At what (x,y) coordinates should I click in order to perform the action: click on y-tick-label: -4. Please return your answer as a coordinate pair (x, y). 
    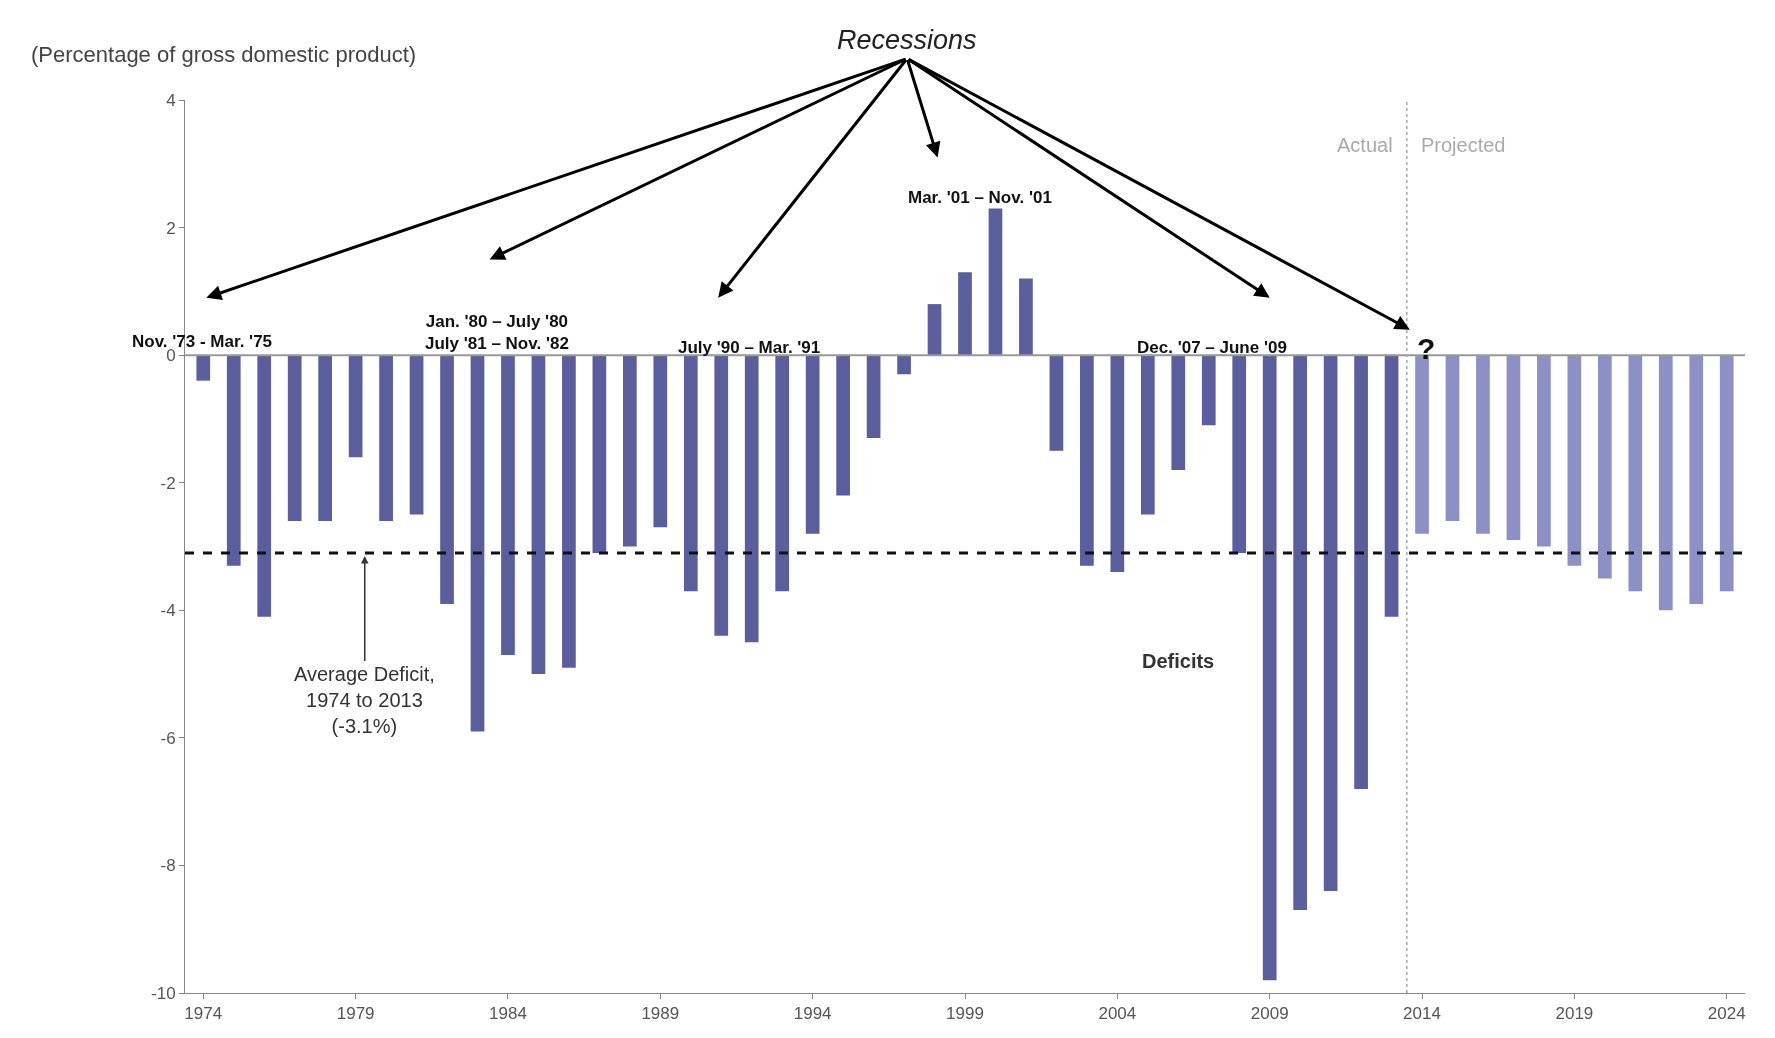
    Looking at the image, I should click on (168, 611).